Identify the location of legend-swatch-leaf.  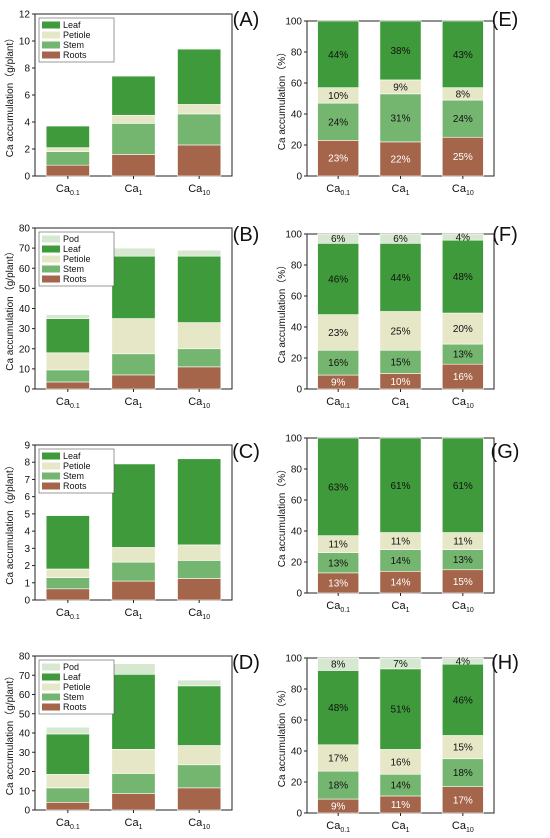
(51, 25).